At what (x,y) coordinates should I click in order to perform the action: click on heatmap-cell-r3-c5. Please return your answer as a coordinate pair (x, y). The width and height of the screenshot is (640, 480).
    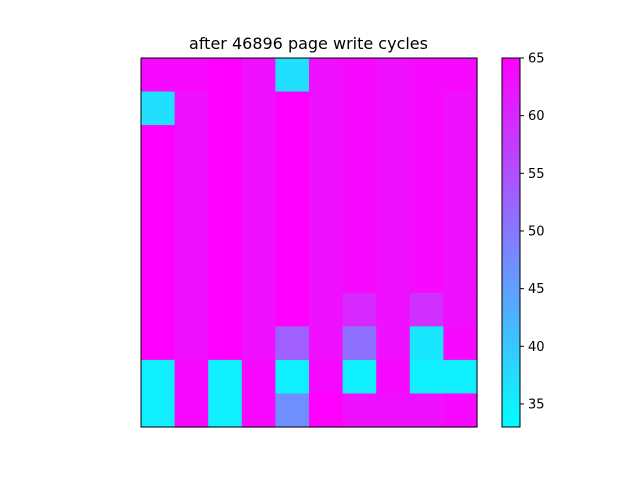
    Looking at the image, I should click on (326, 175).